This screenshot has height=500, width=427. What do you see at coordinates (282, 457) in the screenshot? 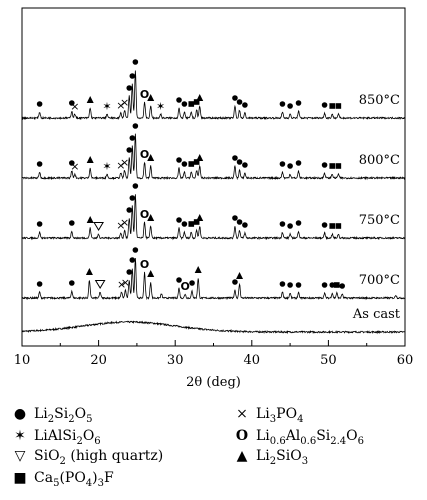
I see `legend-label: Li2SiO3` at bounding box center [282, 457].